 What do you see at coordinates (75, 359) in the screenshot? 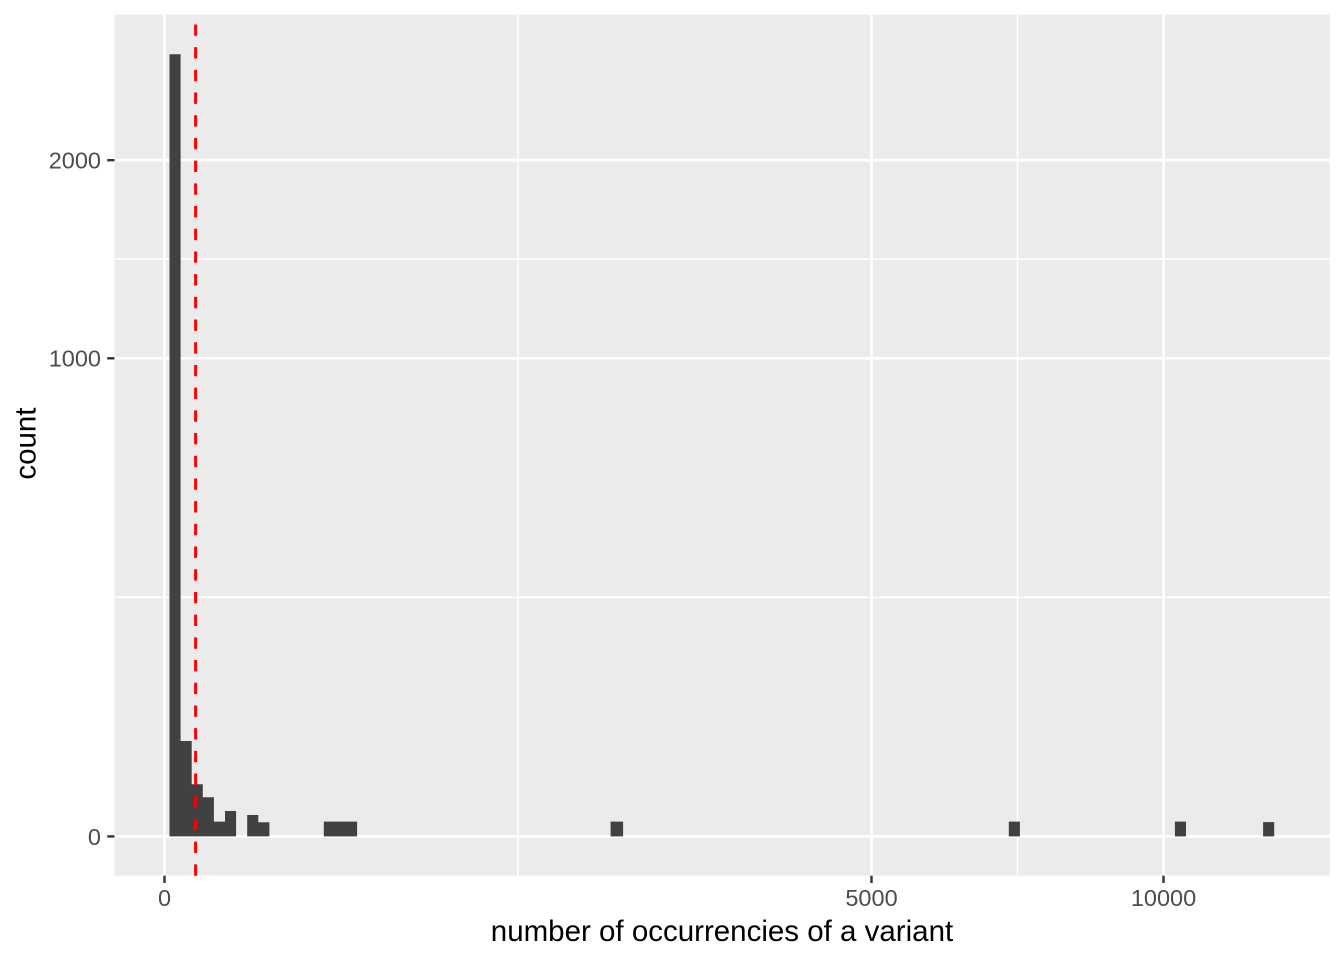
I see `svg-text: 1000` at bounding box center [75, 359].